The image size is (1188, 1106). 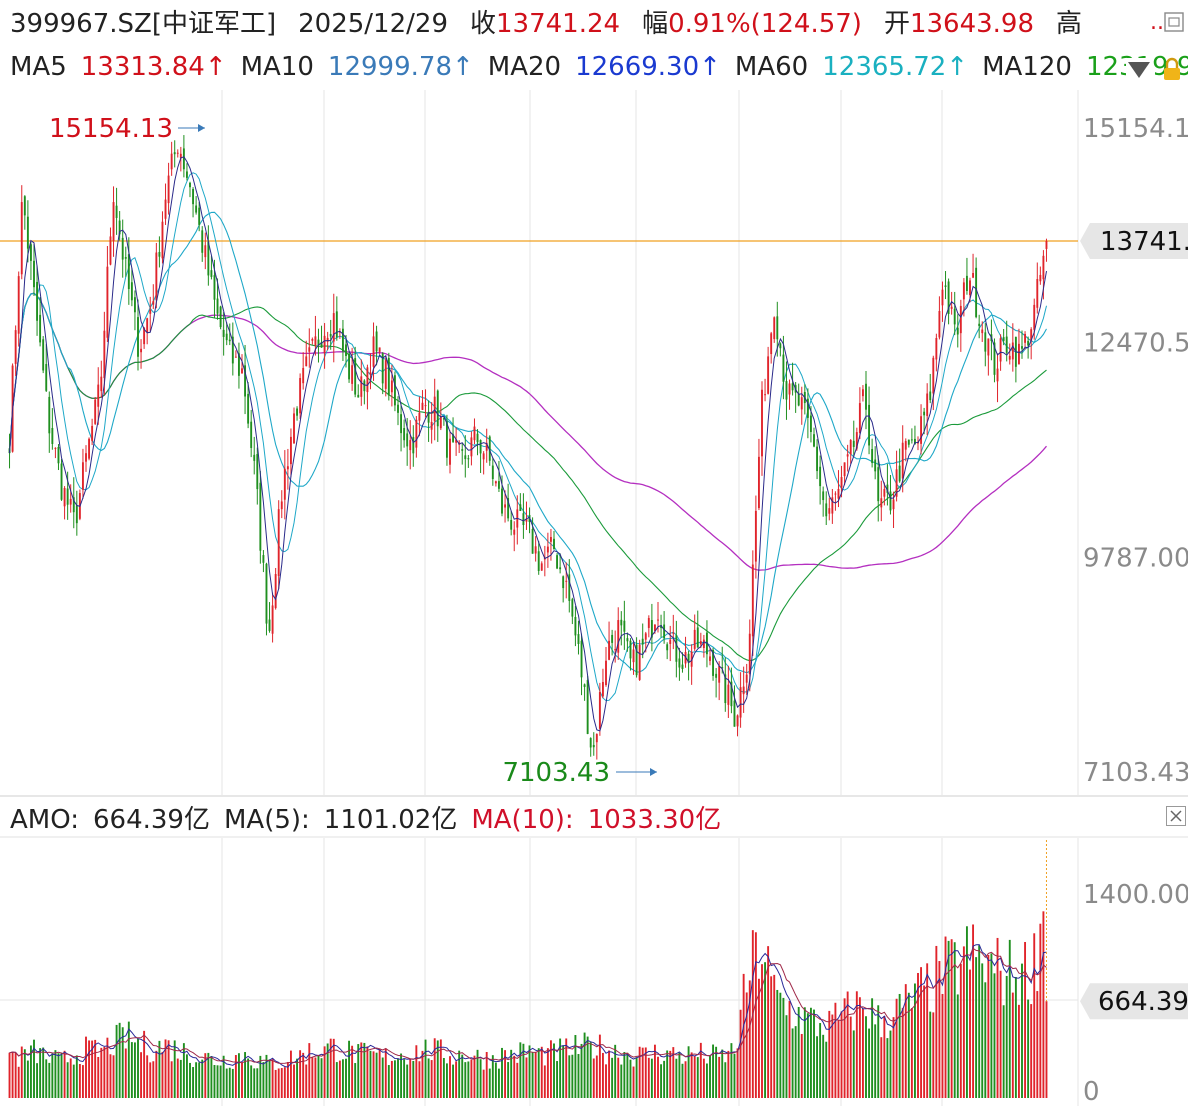 What do you see at coordinates (1139, 69) in the screenshot?
I see `dropdown-triangle-icon` at bounding box center [1139, 69].